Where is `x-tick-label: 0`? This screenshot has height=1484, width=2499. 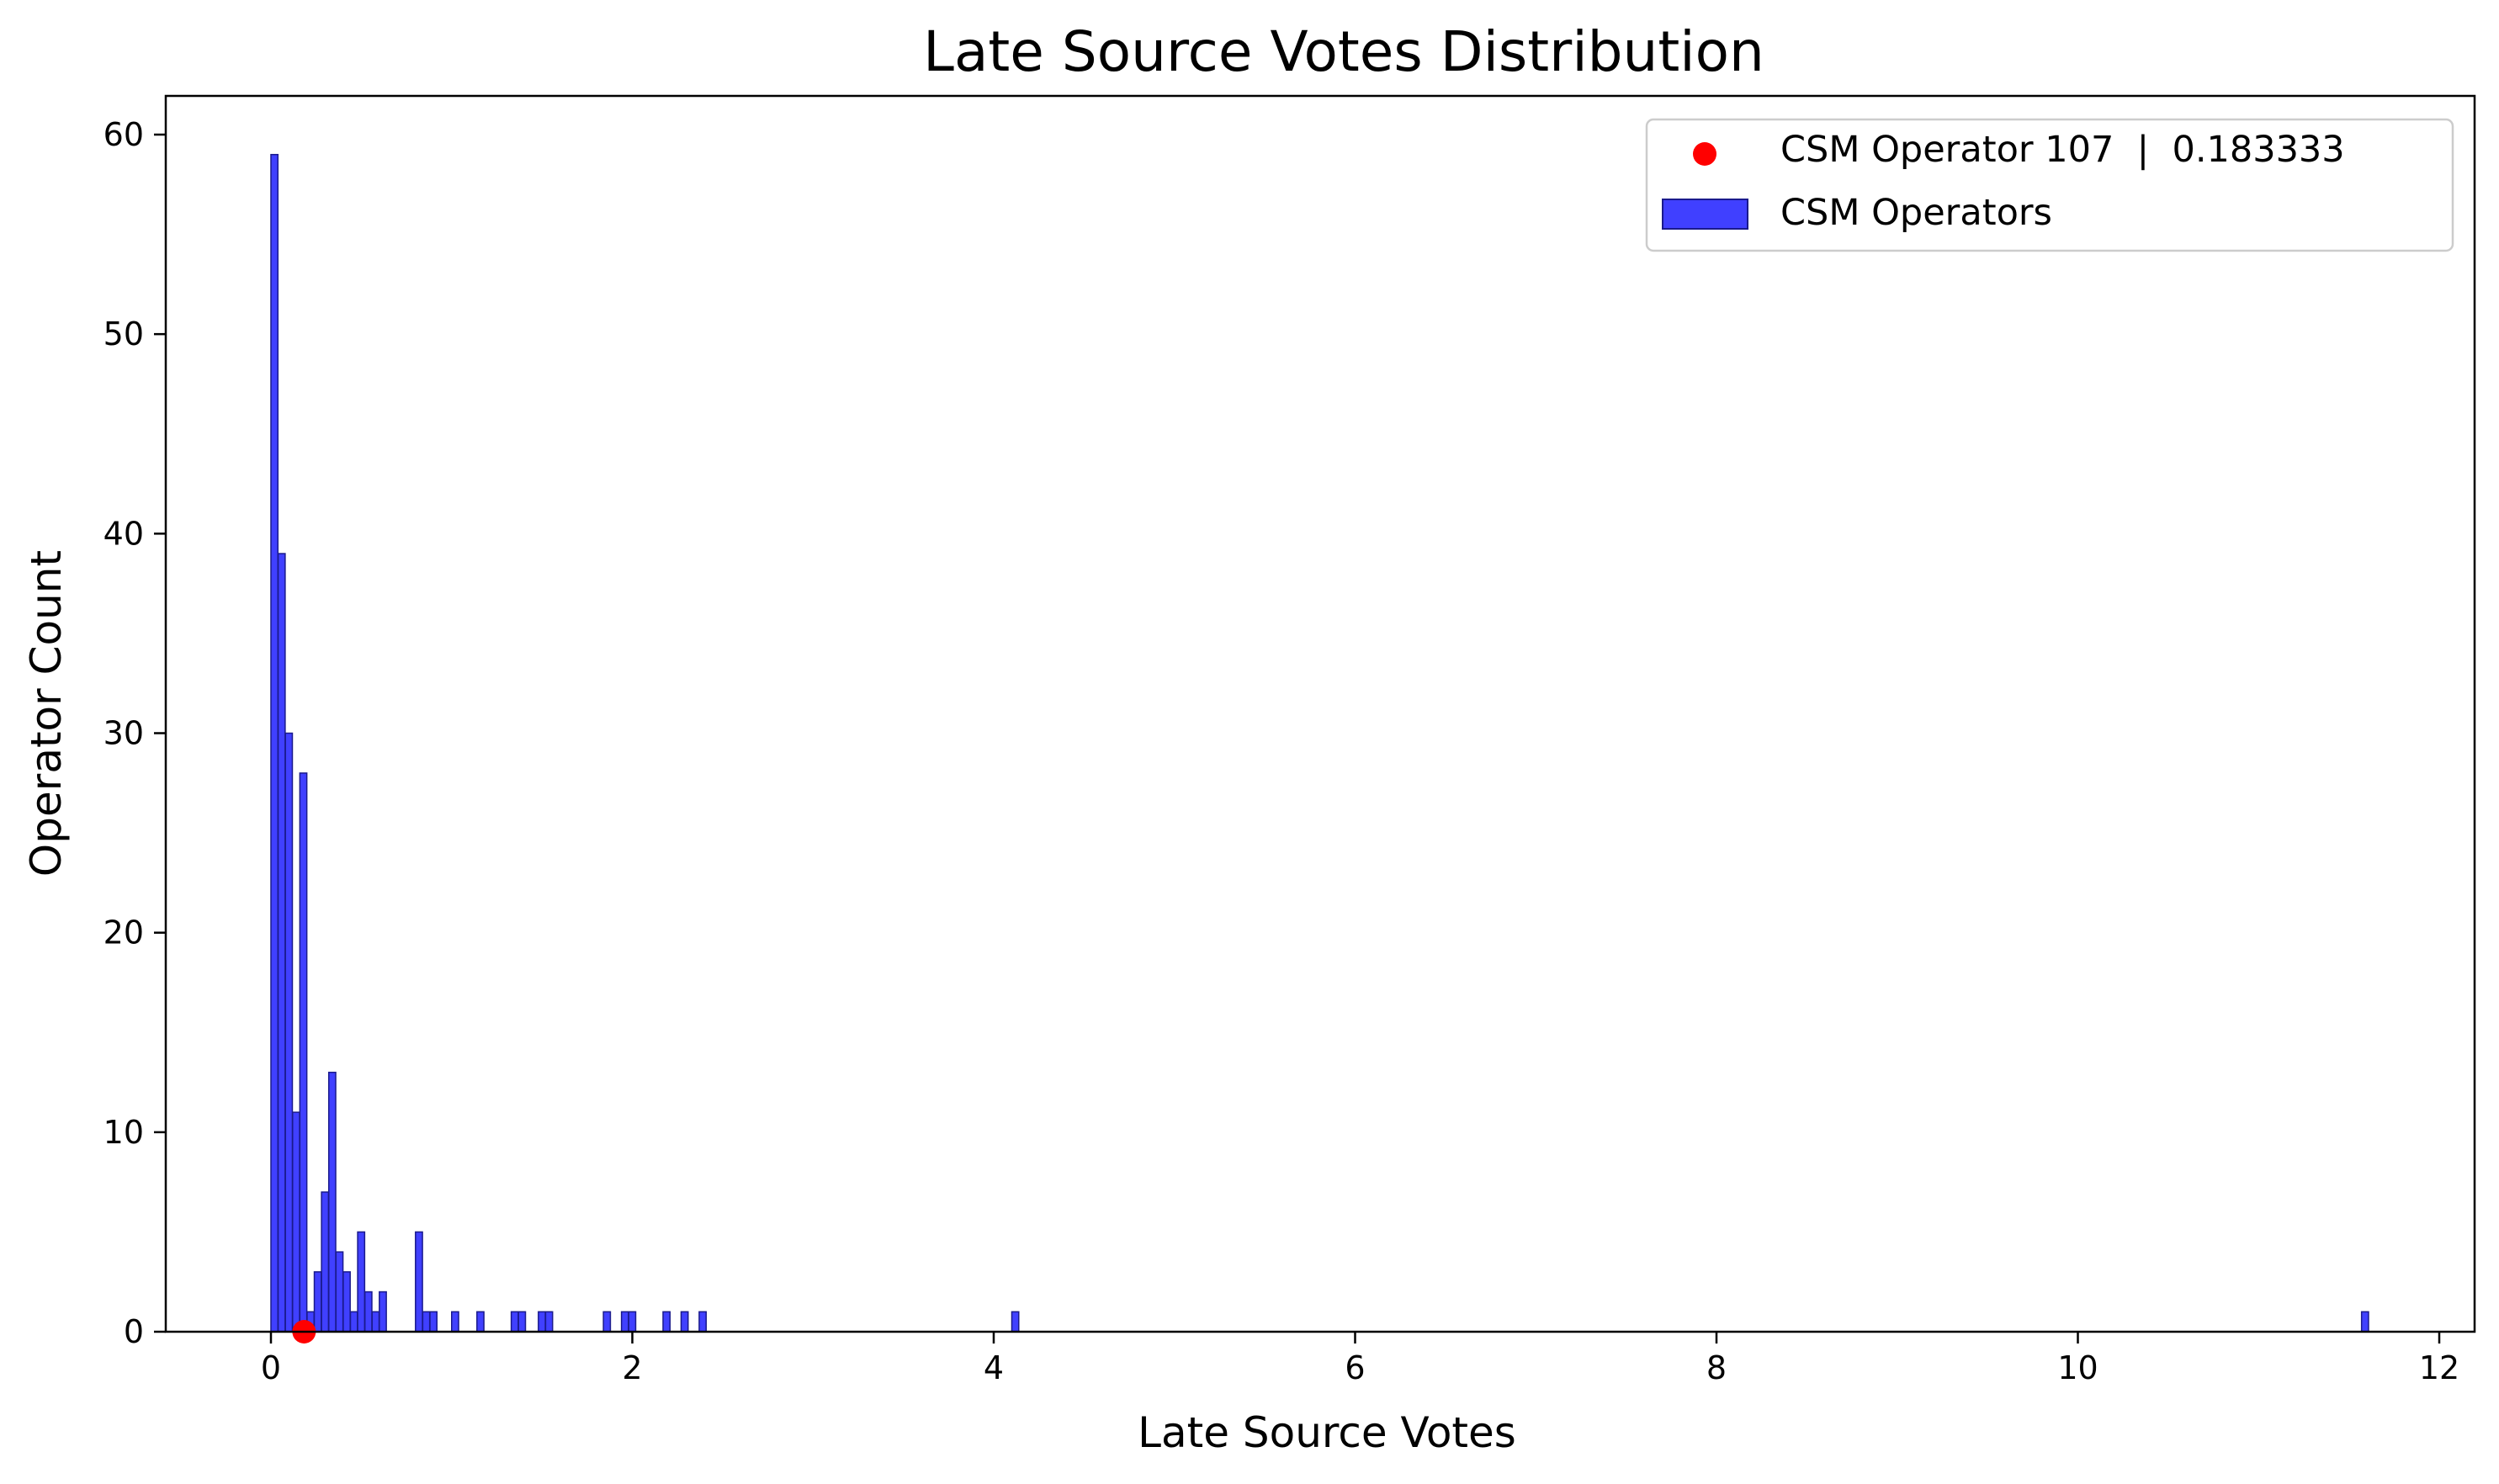 x-tick-label: 0 is located at coordinates (271, 1367).